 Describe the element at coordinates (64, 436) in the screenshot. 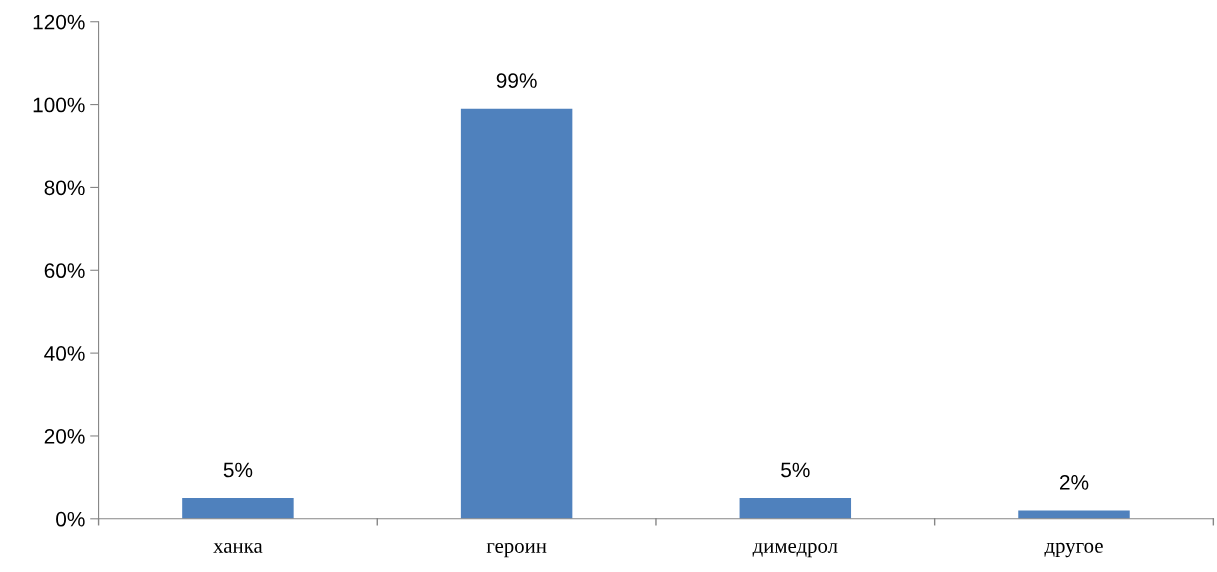

I see `y-tick-label: 20%` at that location.